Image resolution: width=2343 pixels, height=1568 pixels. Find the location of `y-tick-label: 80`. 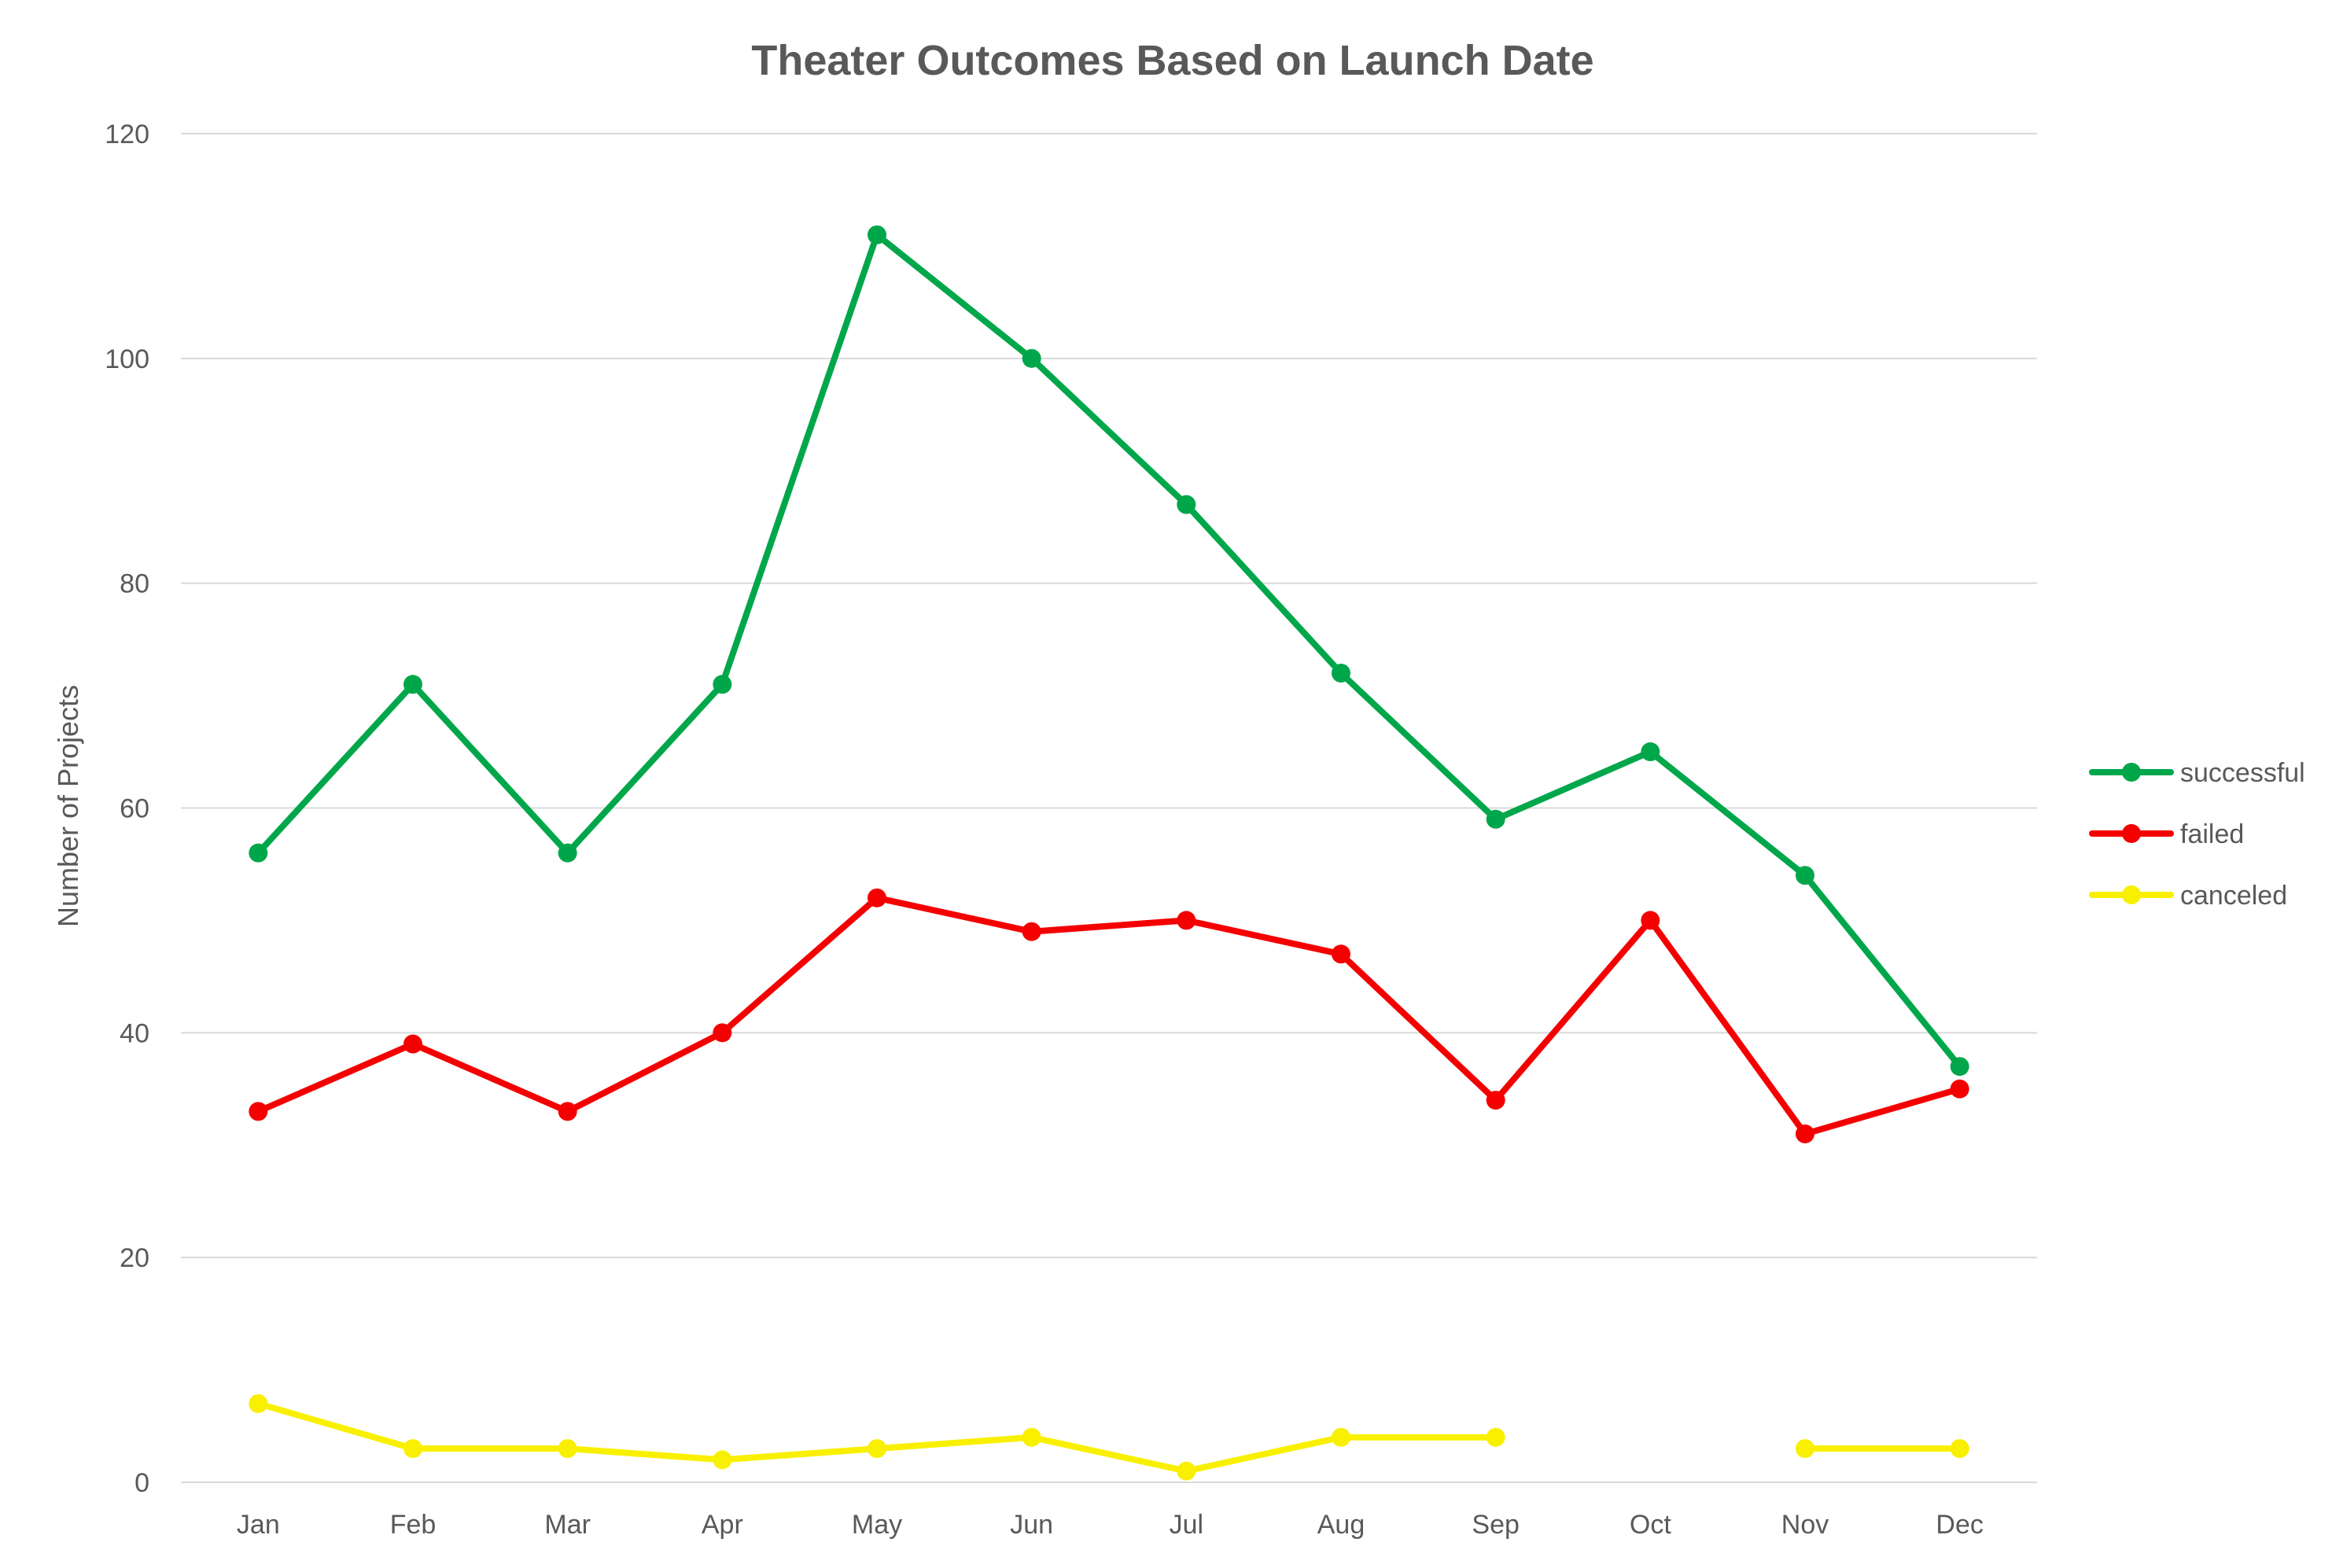

y-tick-label: 80 is located at coordinates (135, 584).